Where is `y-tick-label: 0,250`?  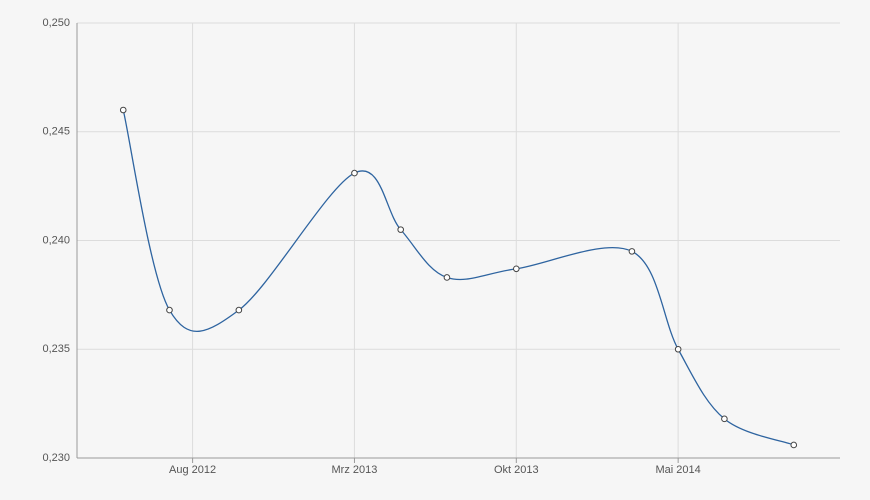
y-tick-label: 0,250 is located at coordinates (56, 23).